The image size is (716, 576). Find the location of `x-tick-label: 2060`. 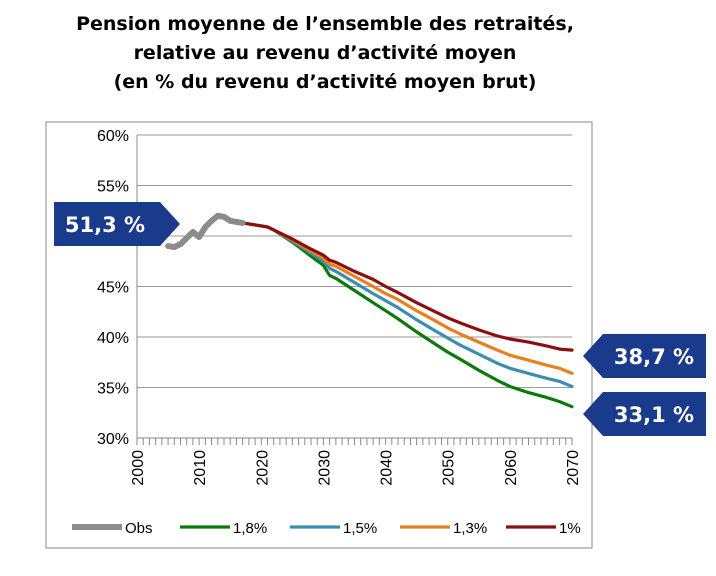

x-tick-label: 2060 is located at coordinates (511, 468).